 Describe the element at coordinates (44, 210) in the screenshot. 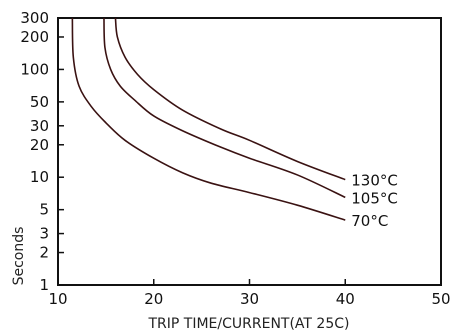

I see `y-tick-label: 5` at that location.